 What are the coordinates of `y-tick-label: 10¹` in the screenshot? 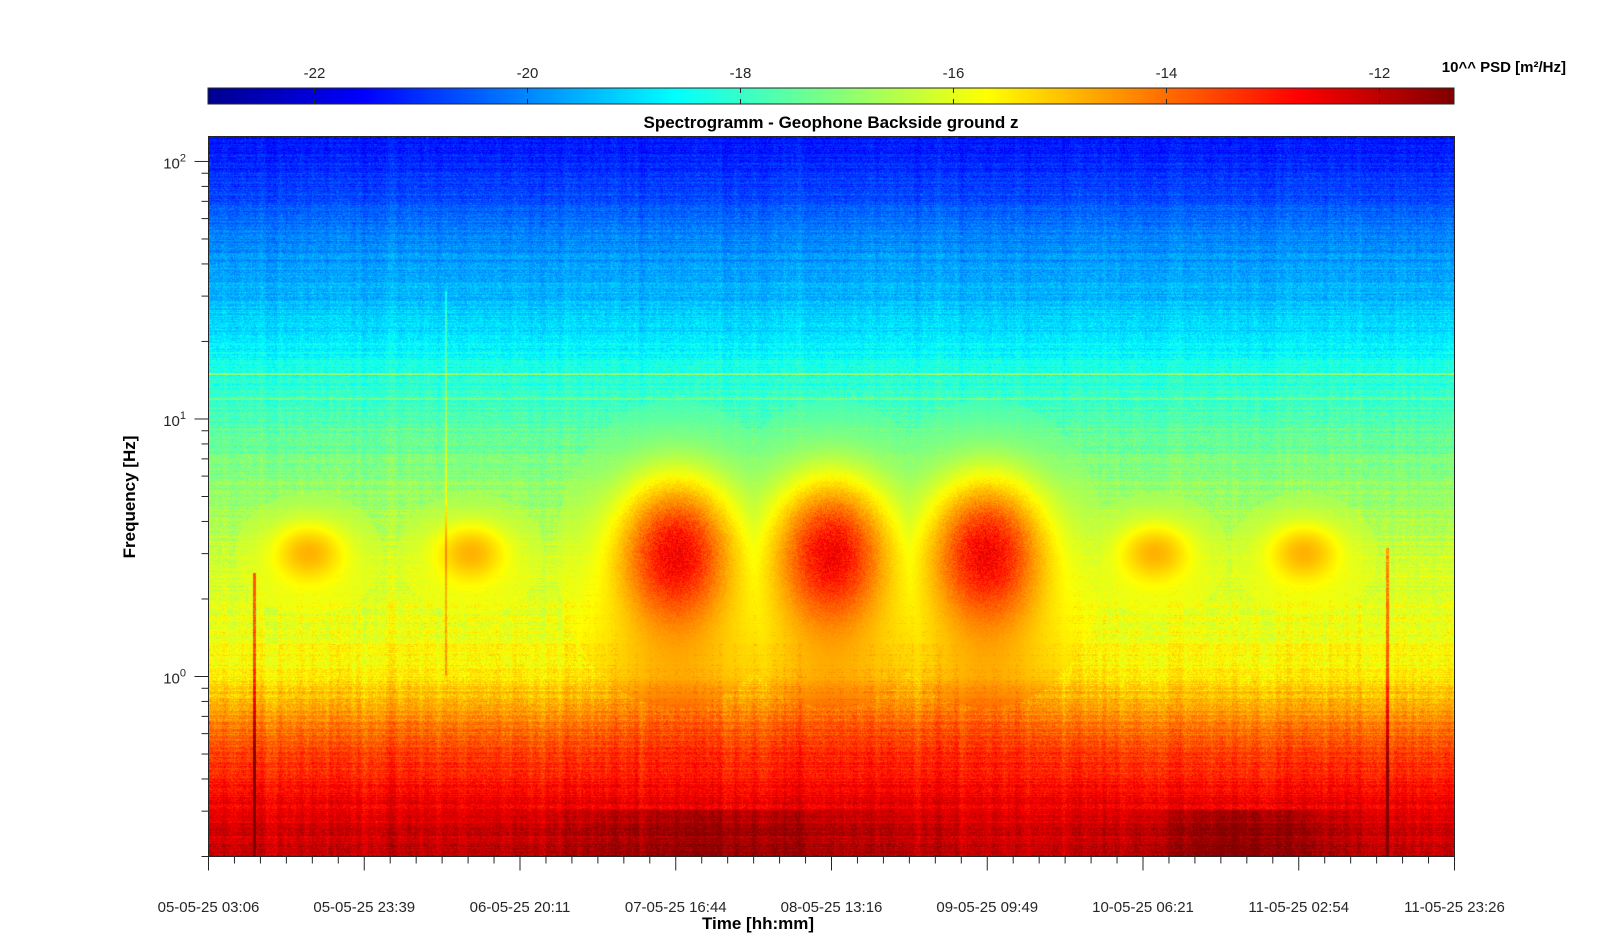 It's located at (174, 420).